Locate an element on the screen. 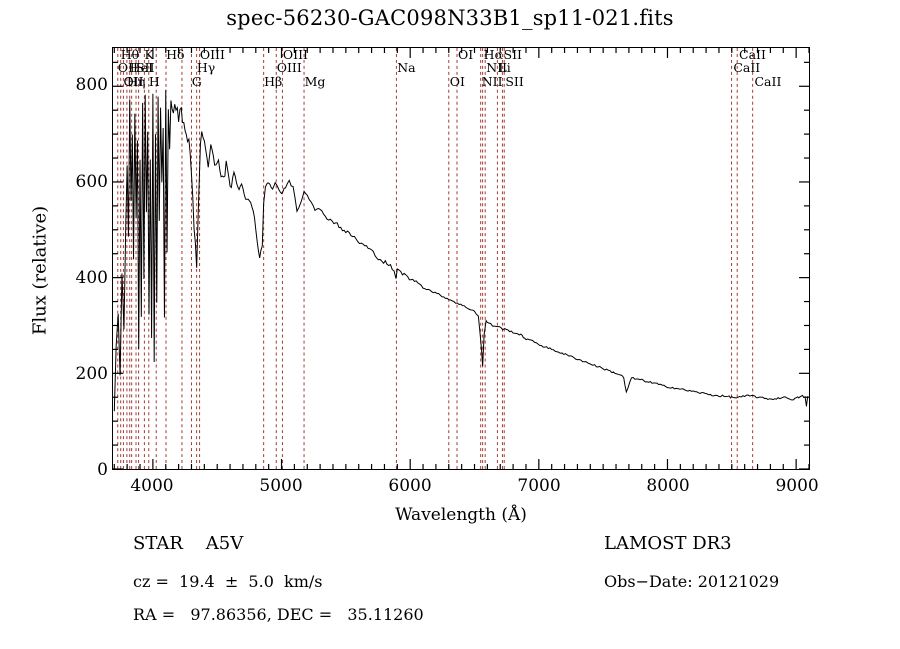 The image size is (900, 649). line-id-label: Li is located at coordinates (504, 67).